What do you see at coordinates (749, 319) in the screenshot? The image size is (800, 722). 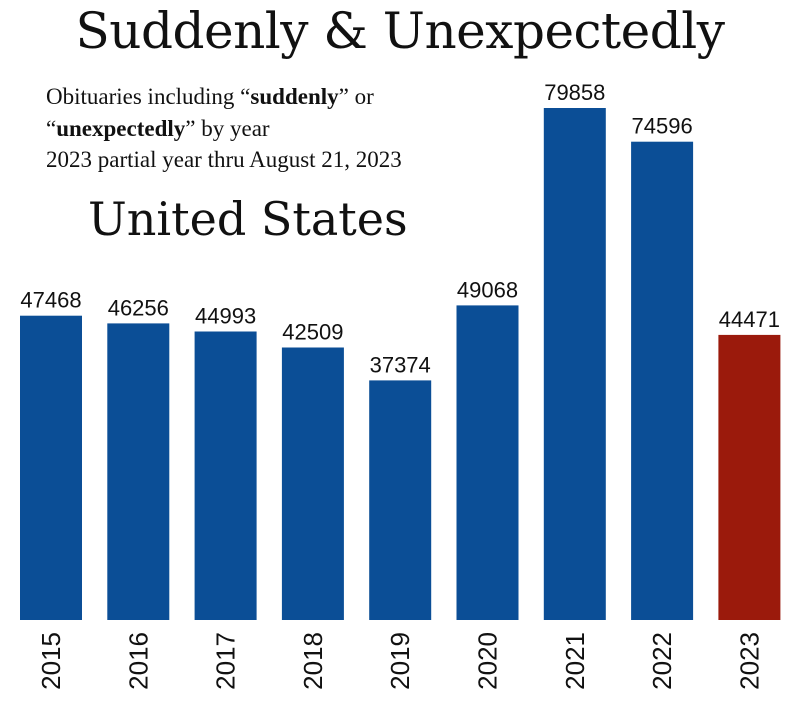 I see `value-label-2023: 44471` at bounding box center [749, 319].